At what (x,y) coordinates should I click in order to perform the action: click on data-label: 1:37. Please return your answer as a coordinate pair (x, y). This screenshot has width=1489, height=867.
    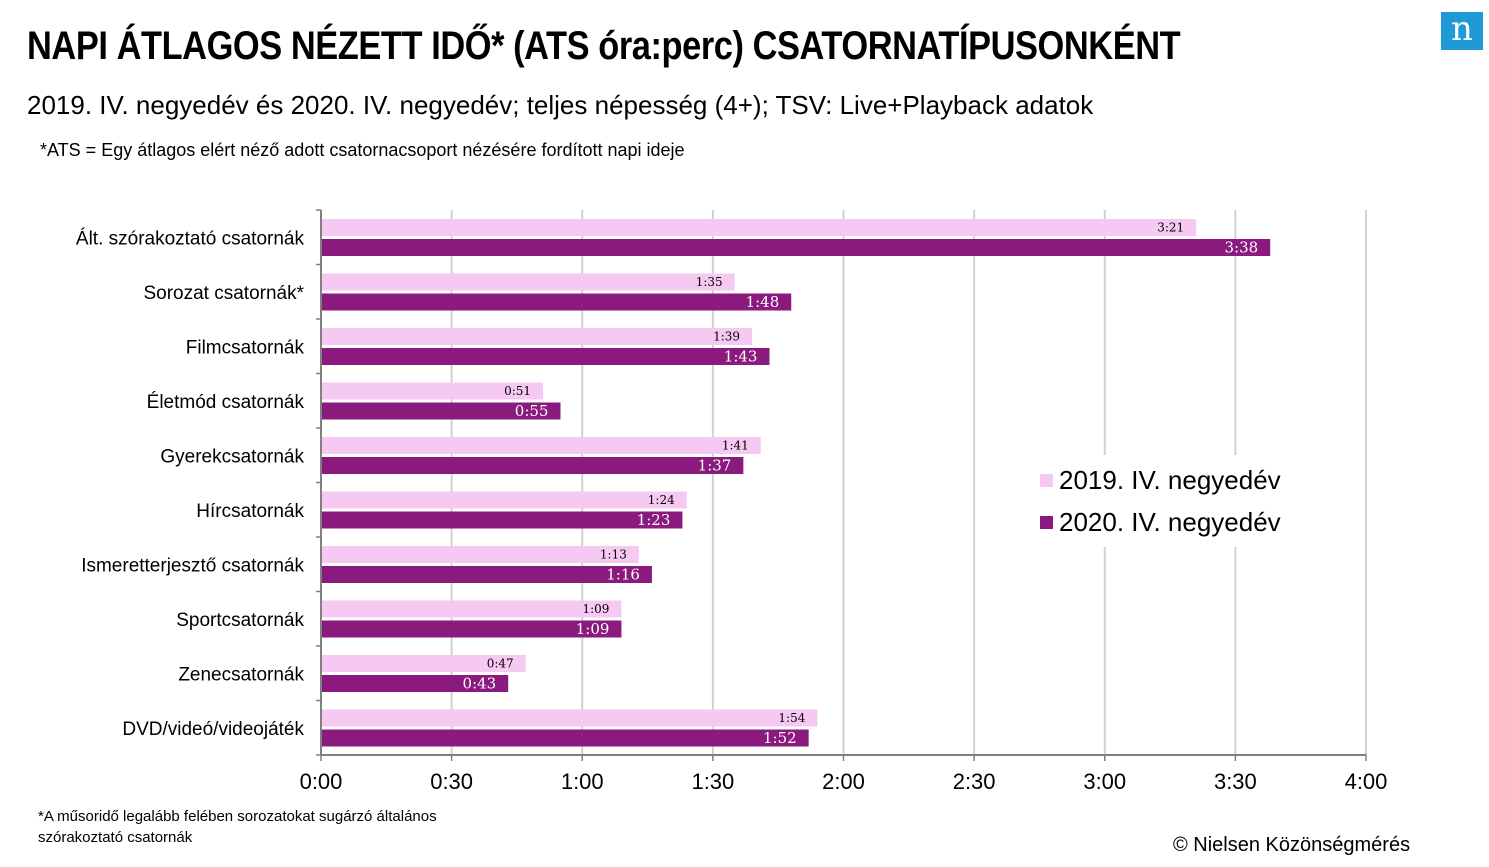
    Looking at the image, I should click on (715, 466).